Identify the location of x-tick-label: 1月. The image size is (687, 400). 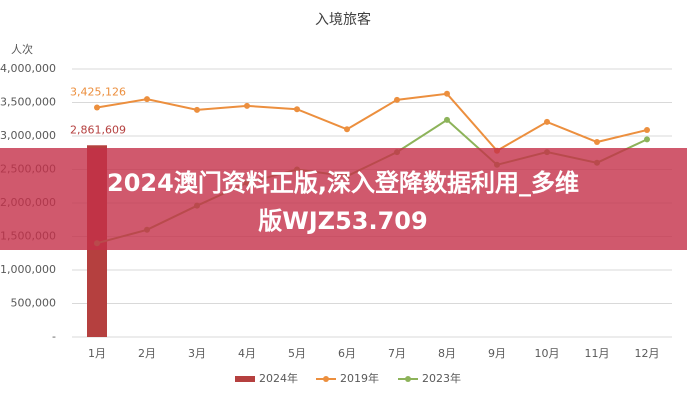
(97, 353).